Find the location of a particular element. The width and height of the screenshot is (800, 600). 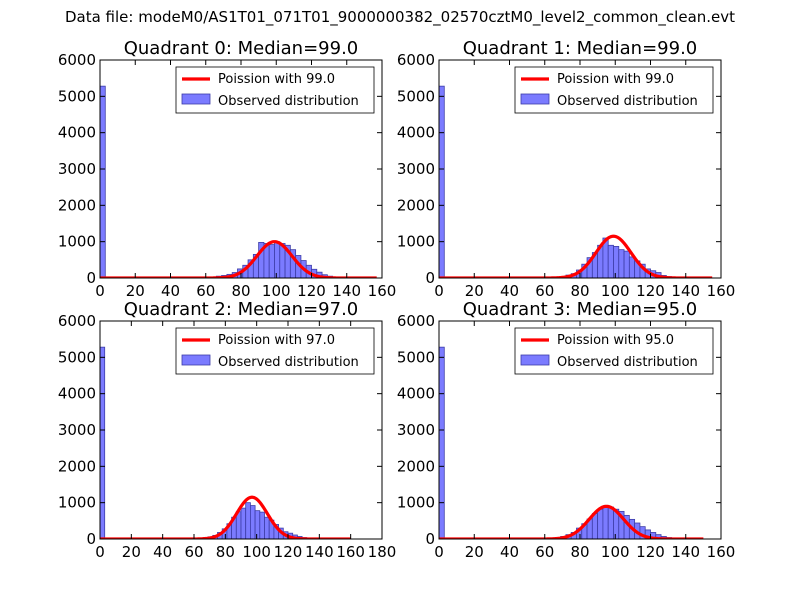

panel-title: Quadrant 2: Median=97.0 is located at coordinates (241, 309).